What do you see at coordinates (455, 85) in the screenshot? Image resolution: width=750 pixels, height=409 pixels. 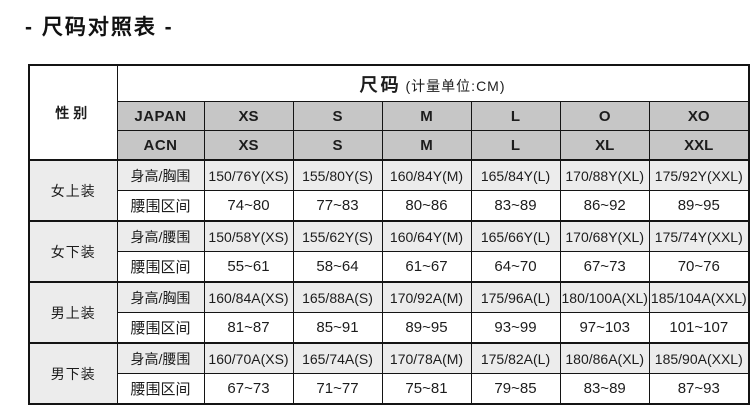 I see `size-header-unit-note: (计量单位:CM)` at bounding box center [455, 85].